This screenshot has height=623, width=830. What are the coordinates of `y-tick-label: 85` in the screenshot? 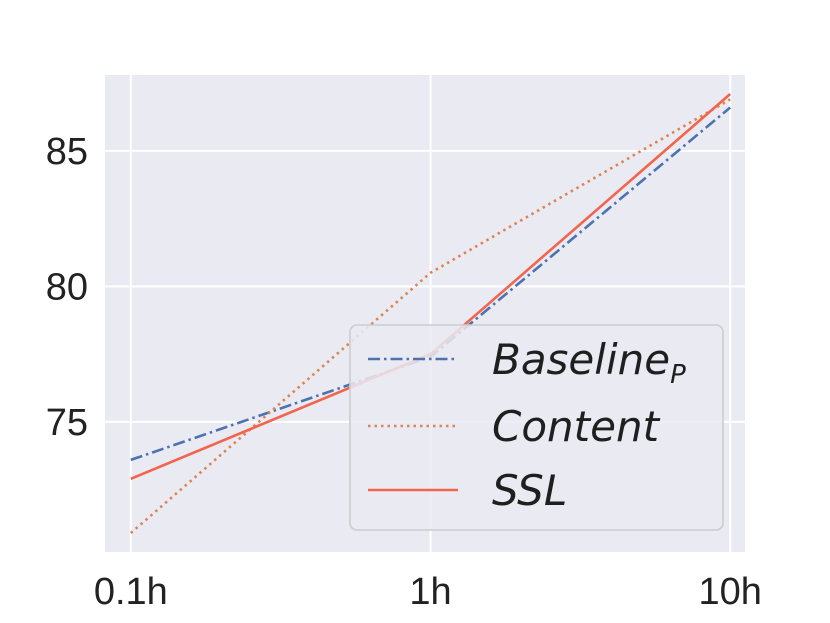 It's located at (67, 152).